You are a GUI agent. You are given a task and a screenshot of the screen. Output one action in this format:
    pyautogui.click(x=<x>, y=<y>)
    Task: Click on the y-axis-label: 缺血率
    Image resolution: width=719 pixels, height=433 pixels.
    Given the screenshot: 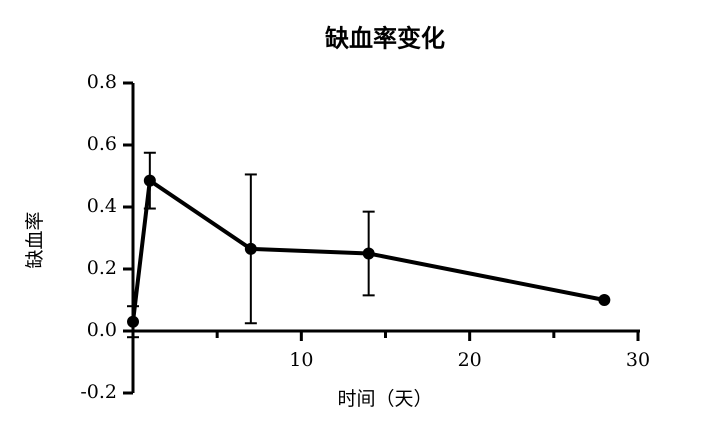 What is the action you would take?
    pyautogui.click(x=35, y=239)
    